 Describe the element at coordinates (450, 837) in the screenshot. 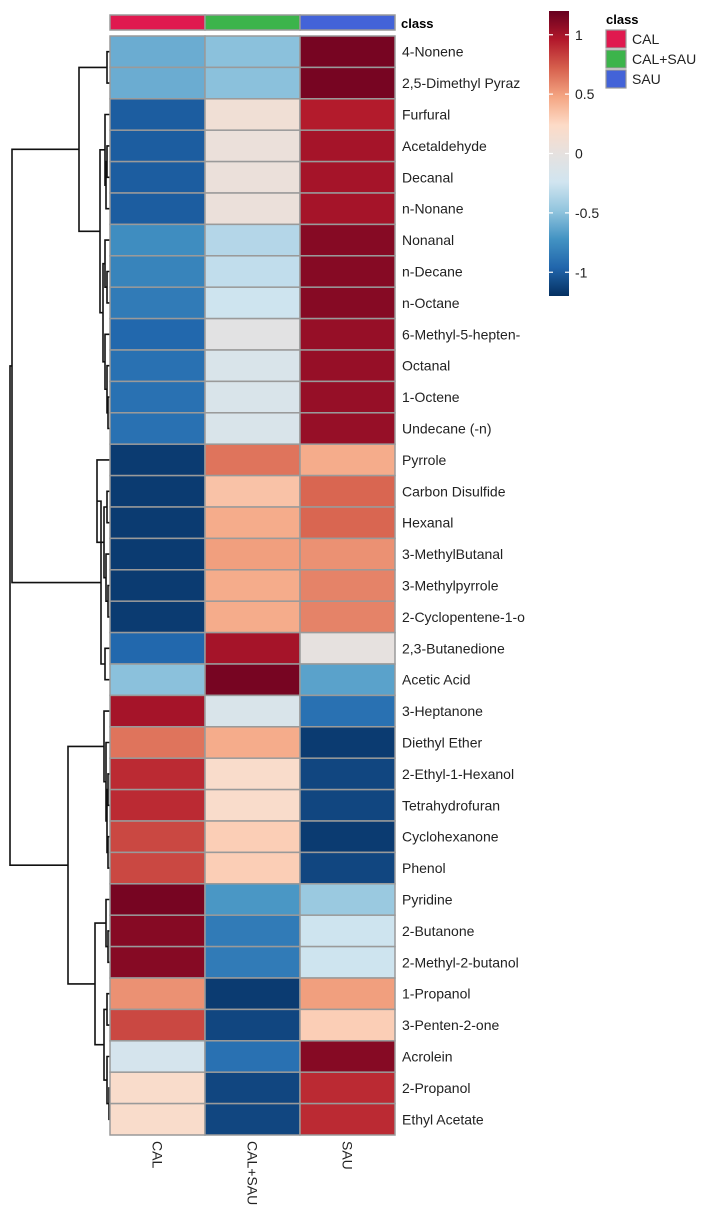

I see `row-label: Cyclohexanone` at that location.